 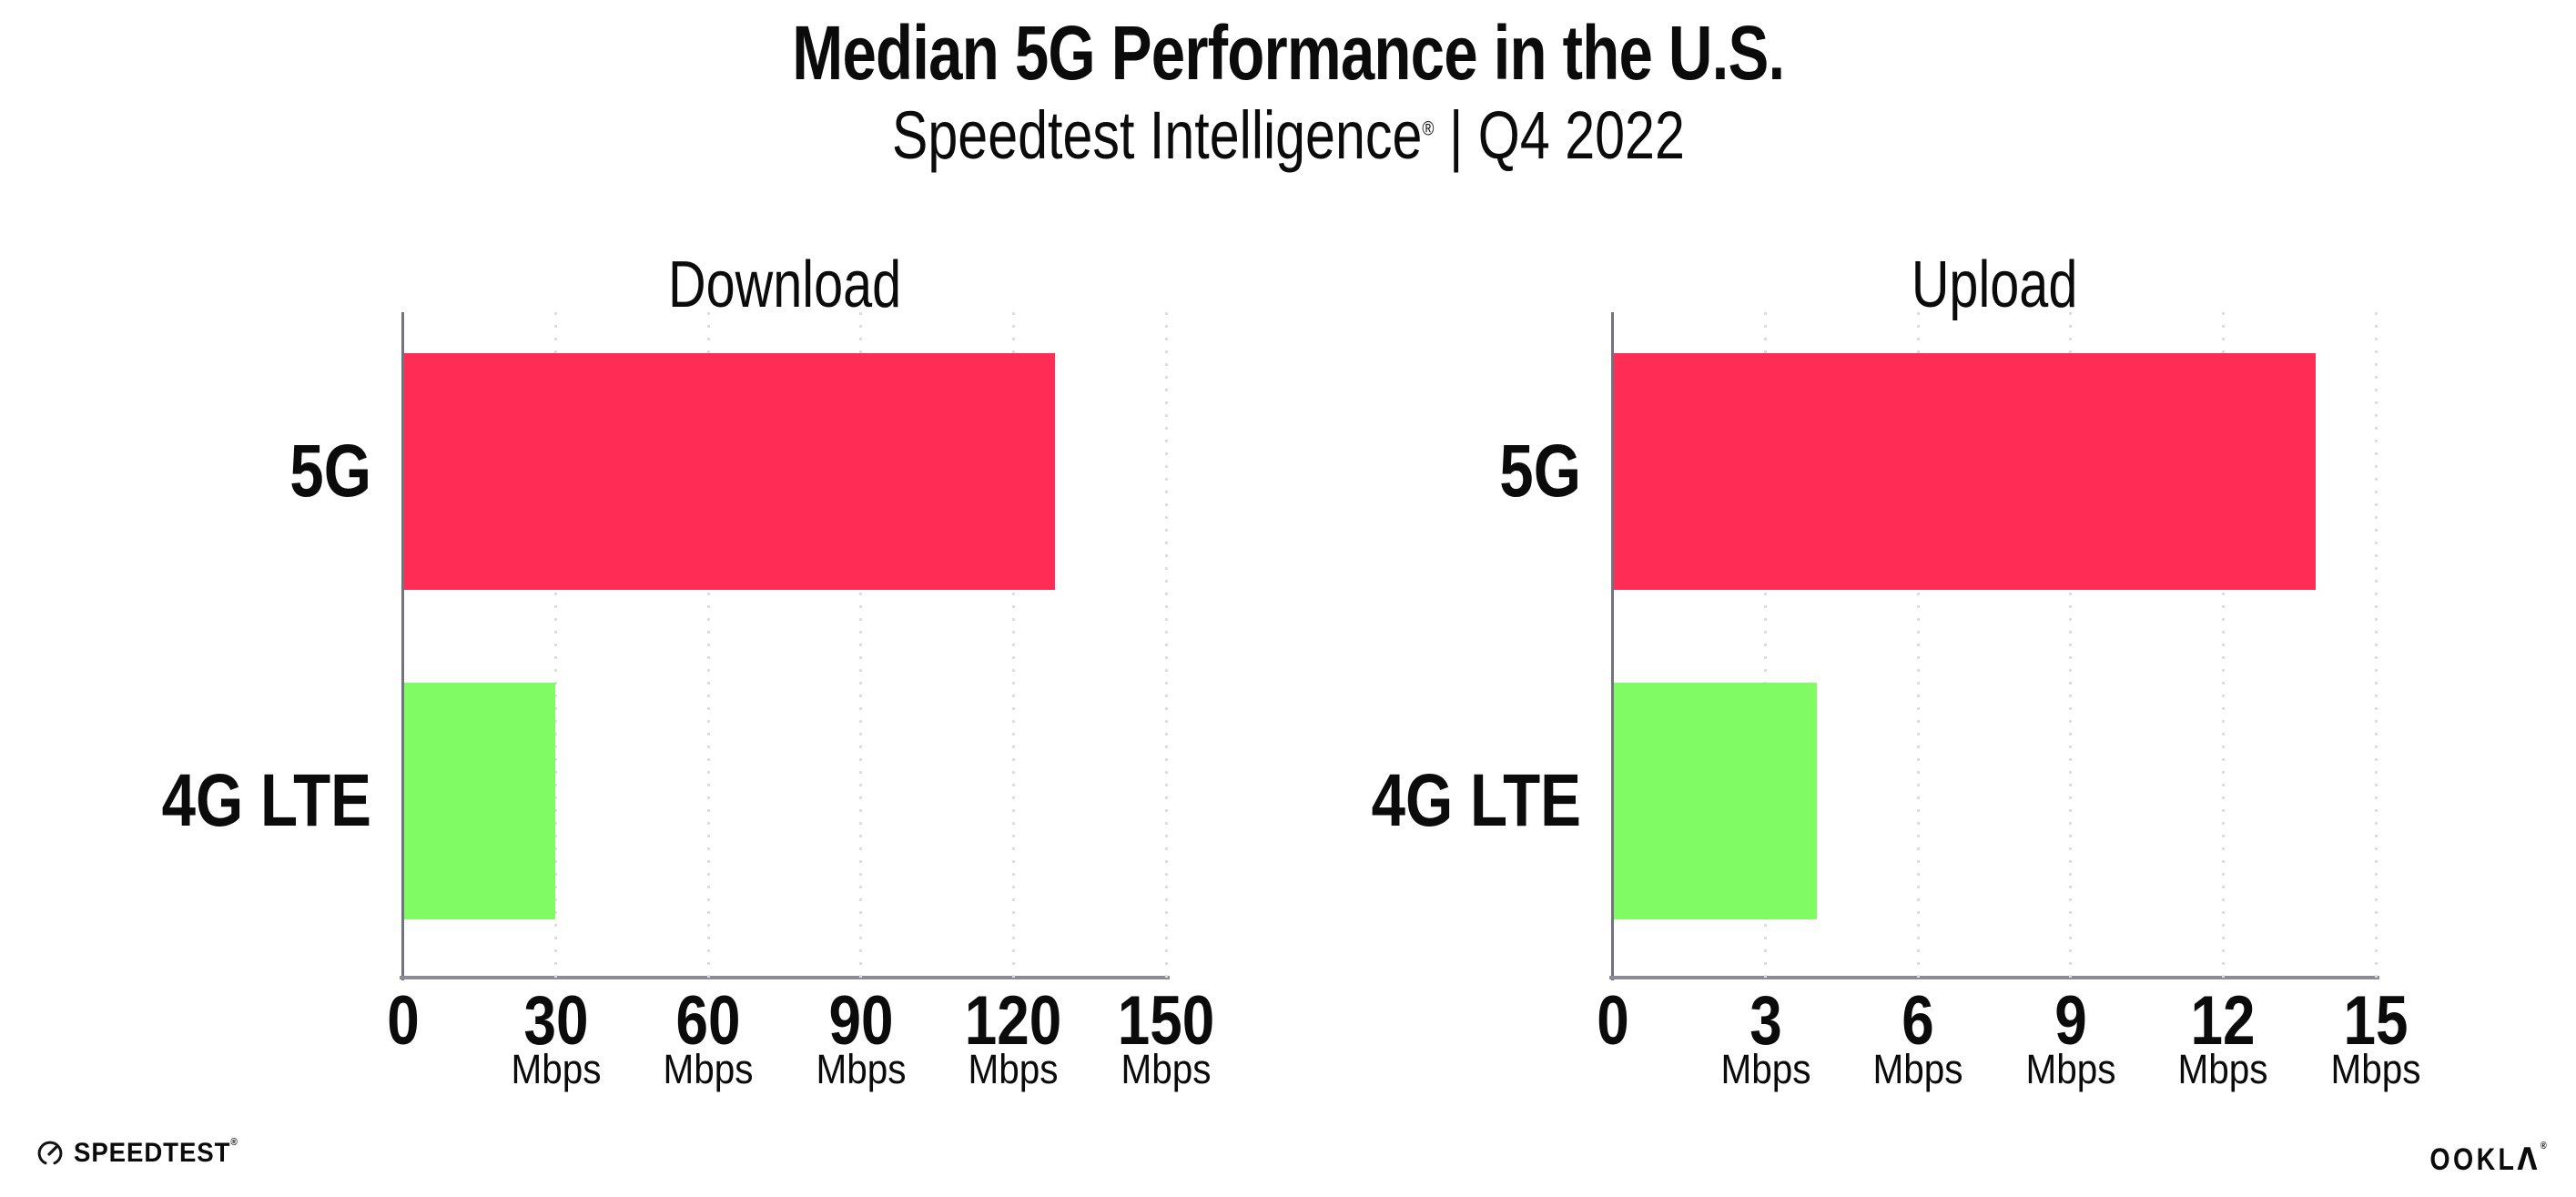 What do you see at coordinates (2223, 1021) in the screenshot?
I see `x-tick-label-12: 12` at bounding box center [2223, 1021].